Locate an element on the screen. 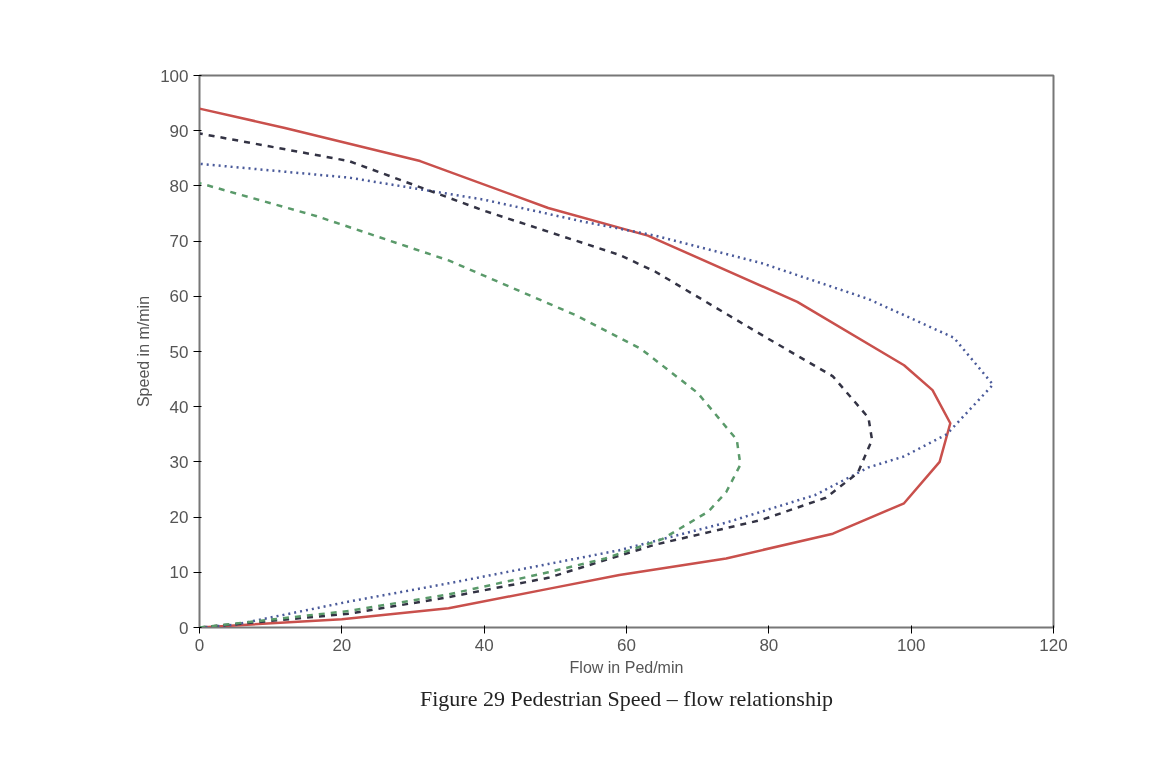  x-tick-label: 20 is located at coordinates (342, 645).